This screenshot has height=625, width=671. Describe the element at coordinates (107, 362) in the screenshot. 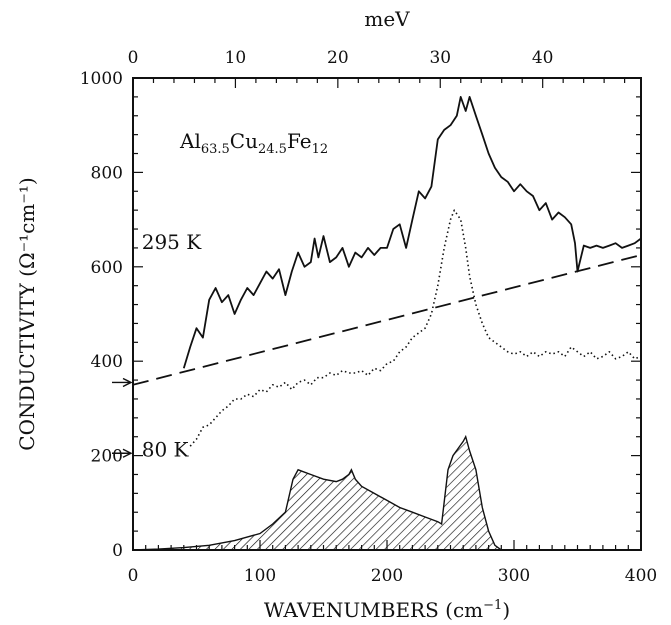

I see `y-tick-label: 400` at that location.